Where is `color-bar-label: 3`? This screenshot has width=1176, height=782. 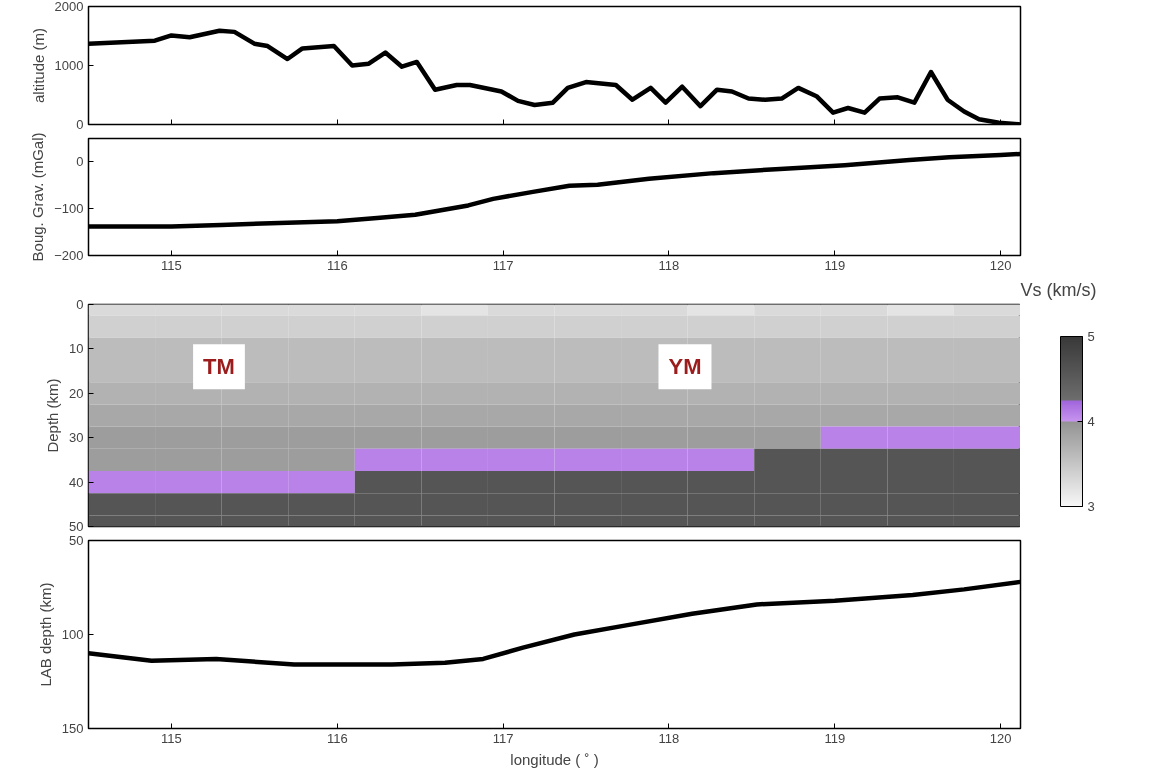 color-bar-label: 3 is located at coordinates (1091, 506).